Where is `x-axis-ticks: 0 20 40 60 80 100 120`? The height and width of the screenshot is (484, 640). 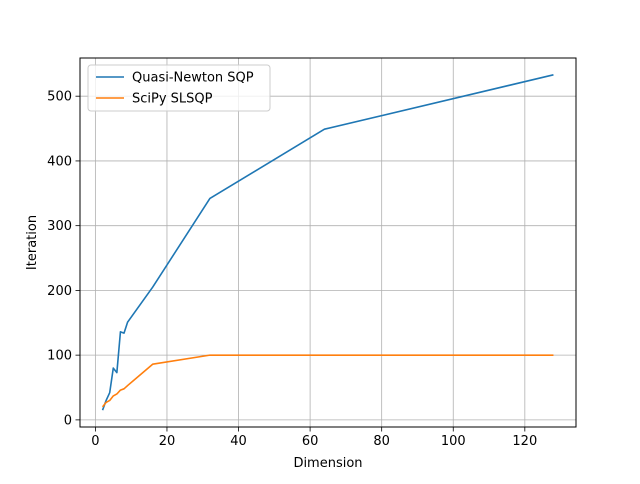 x-axis-ticks: 0 20 40 60 80 100 120 is located at coordinates (314, 438).